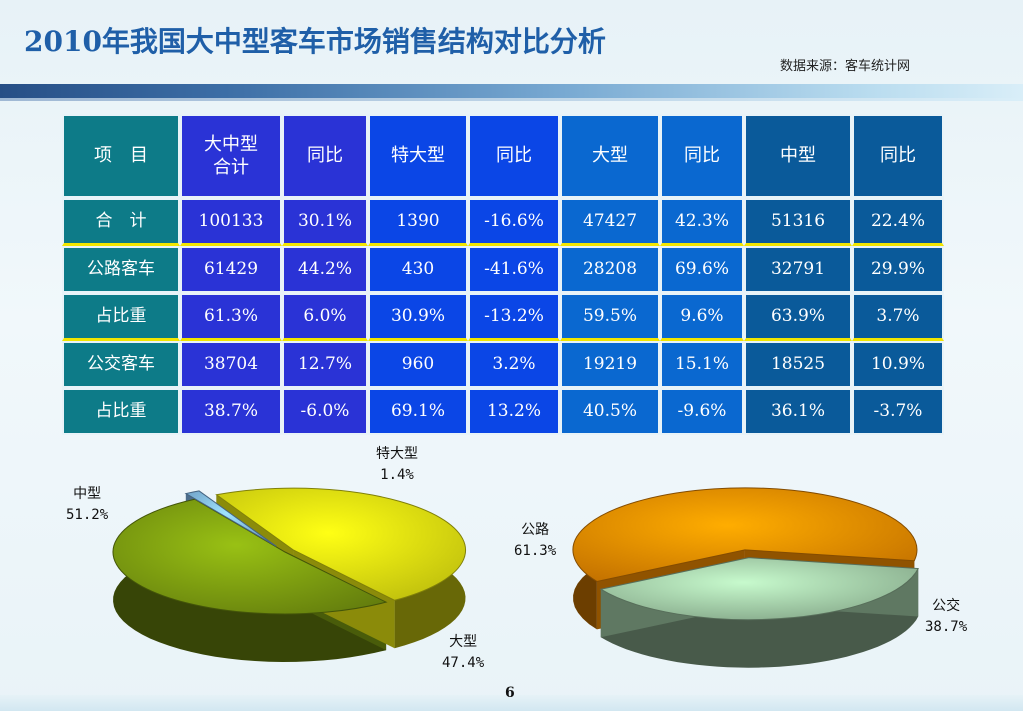  What do you see at coordinates (610, 317) in the screenshot?
I see `table-cell: 59.5%` at bounding box center [610, 317].